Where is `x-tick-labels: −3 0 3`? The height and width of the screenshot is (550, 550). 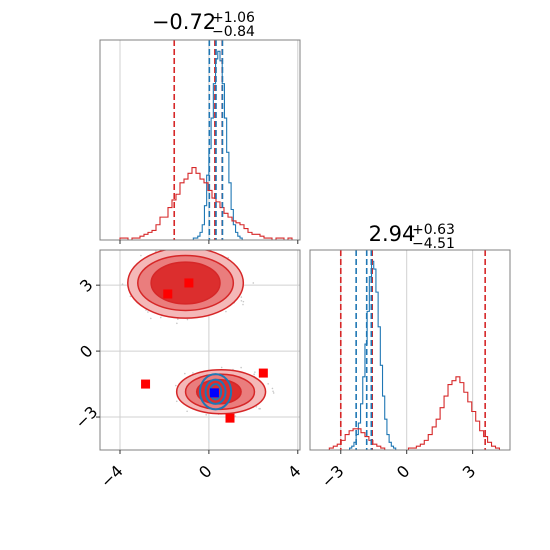
x-tick-labels: −3 0 3 is located at coordinates (398, 476).